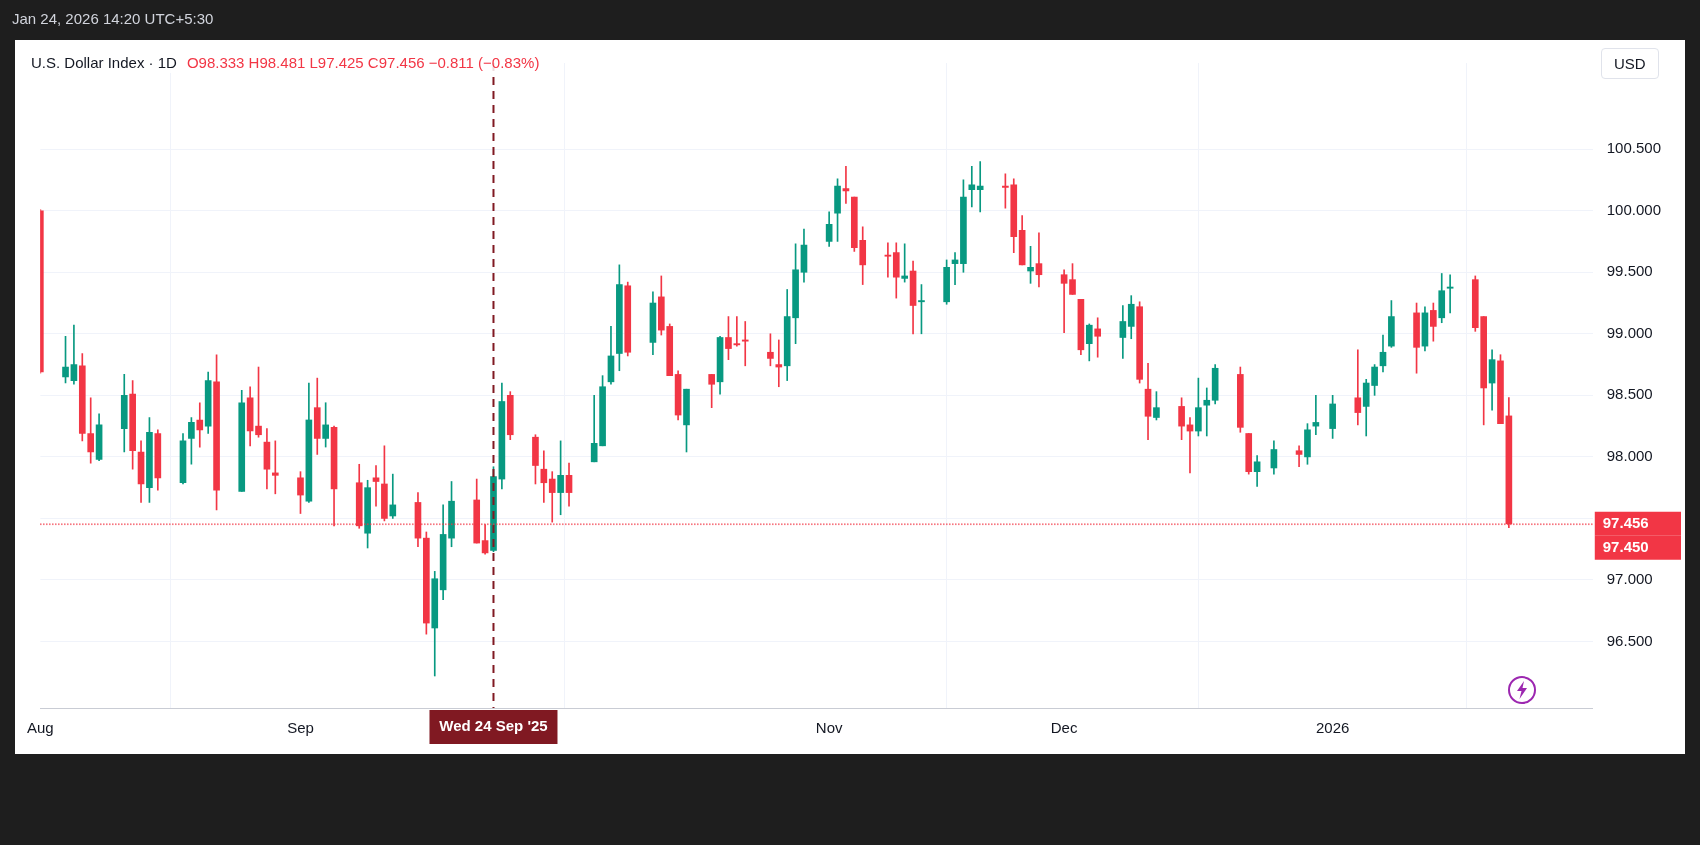  I want to click on y-tick-label: 98.000, so click(1629, 456).